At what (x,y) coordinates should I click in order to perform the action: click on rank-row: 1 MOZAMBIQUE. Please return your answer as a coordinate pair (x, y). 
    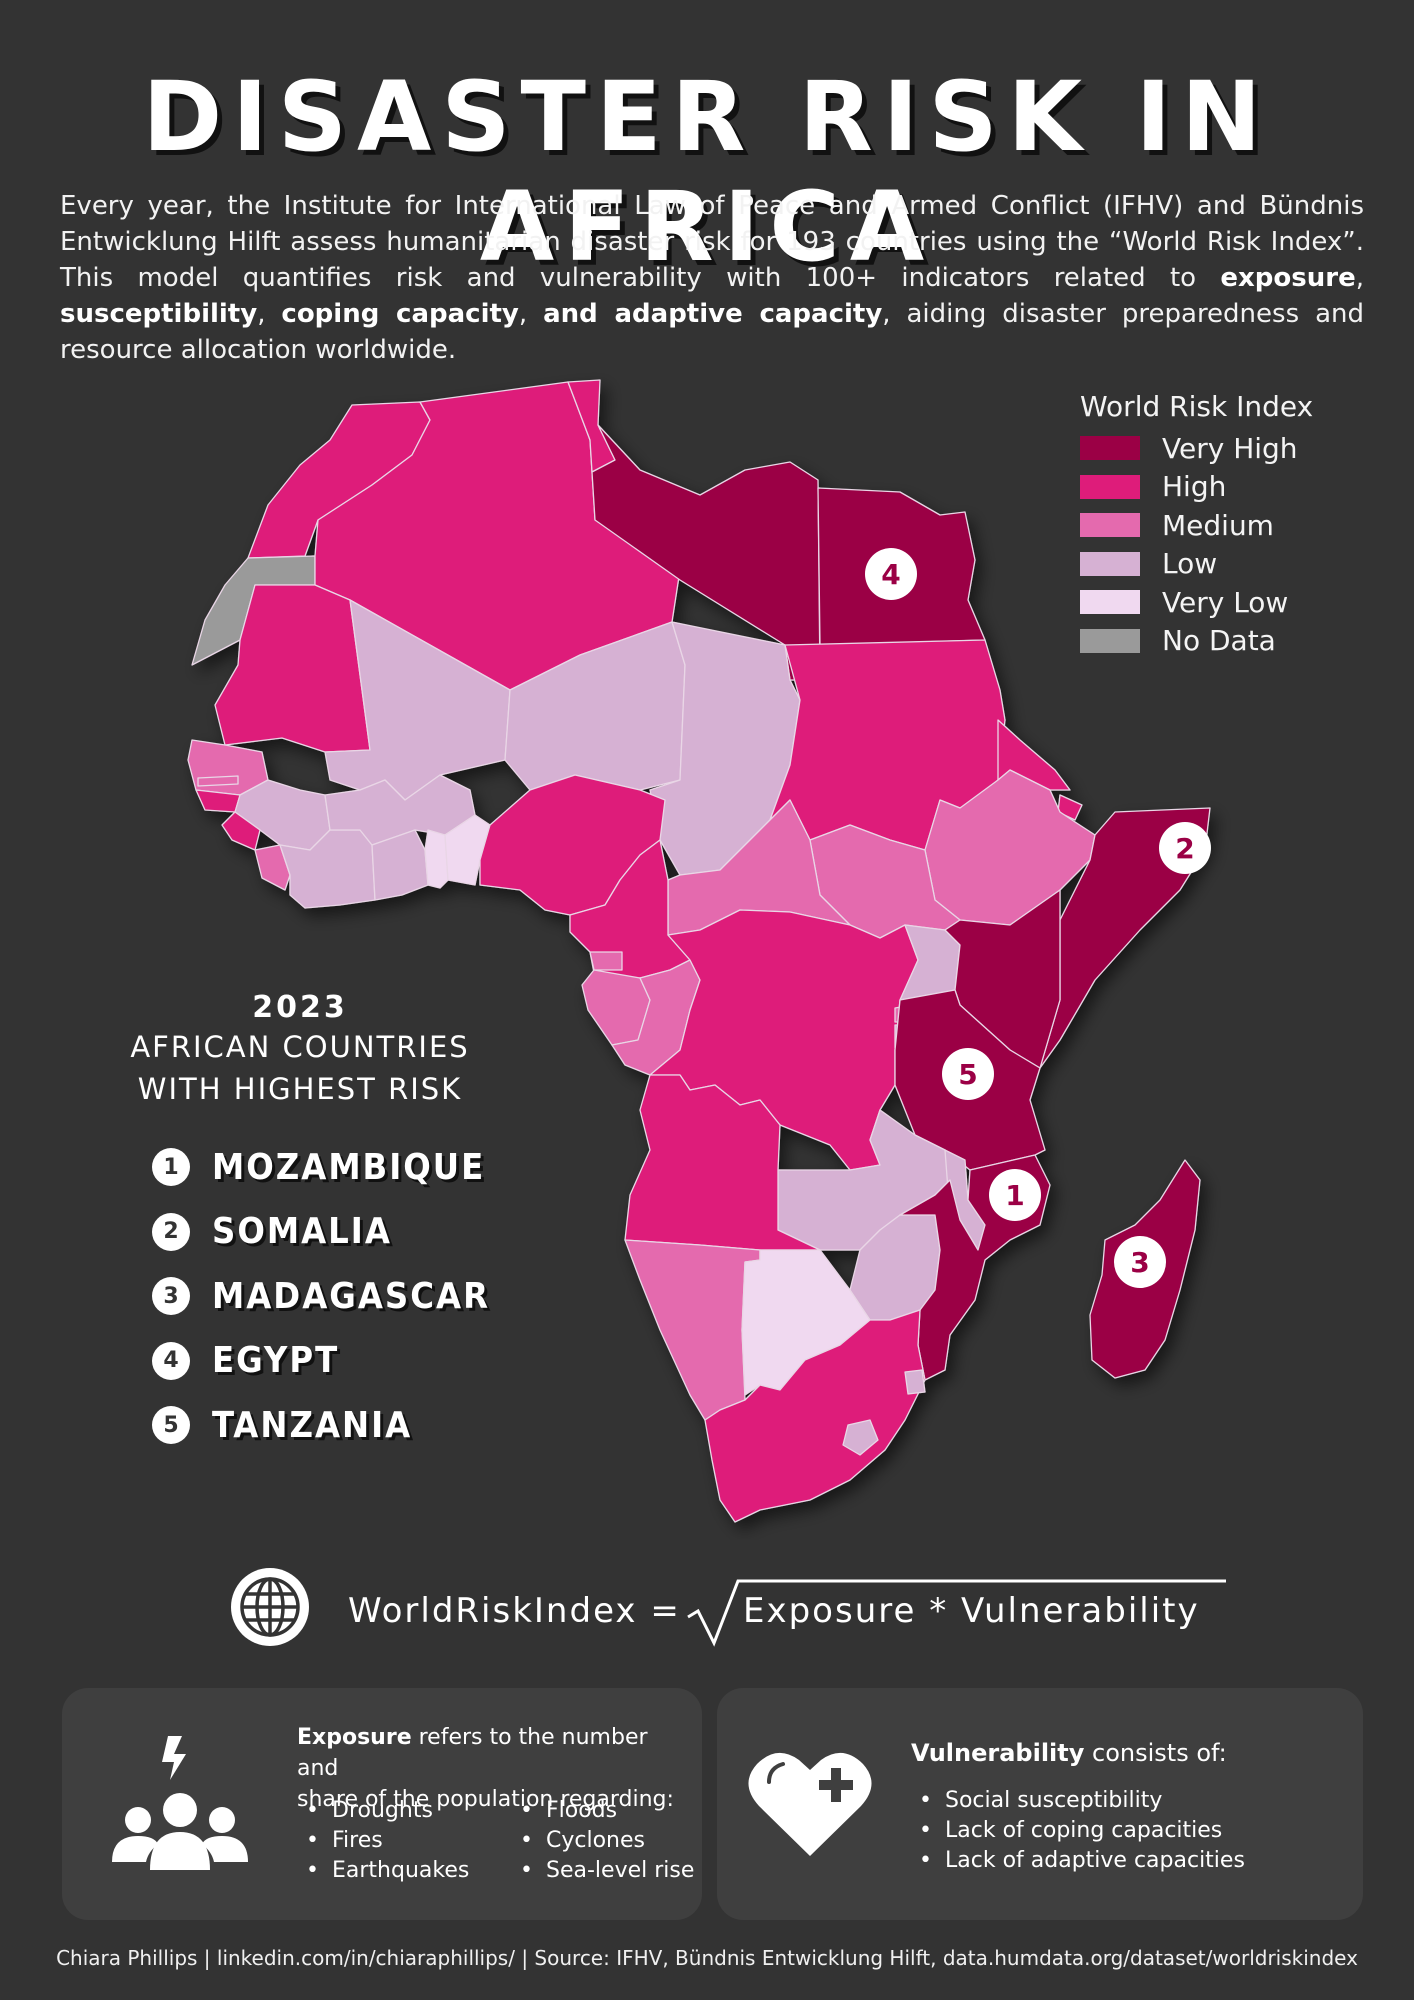
    Looking at the image, I should click on (346, 1167).